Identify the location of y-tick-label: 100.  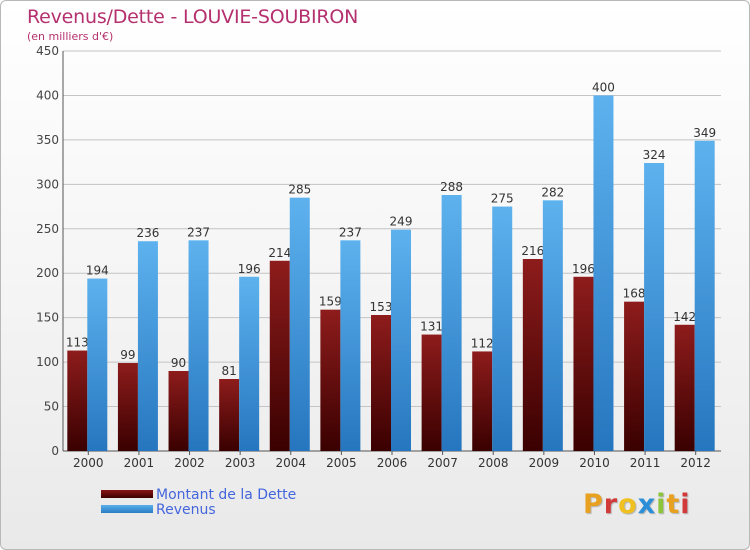
(47, 362).